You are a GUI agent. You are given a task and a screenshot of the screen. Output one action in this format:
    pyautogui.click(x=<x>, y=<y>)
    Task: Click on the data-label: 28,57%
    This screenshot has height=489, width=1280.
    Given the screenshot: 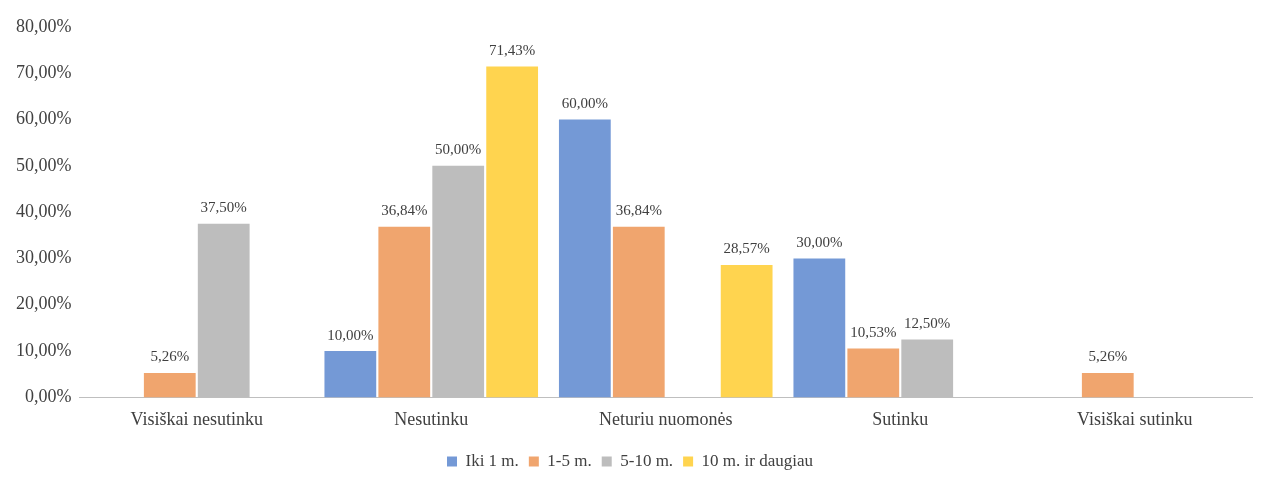 What is the action you would take?
    pyautogui.click(x=746, y=248)
    